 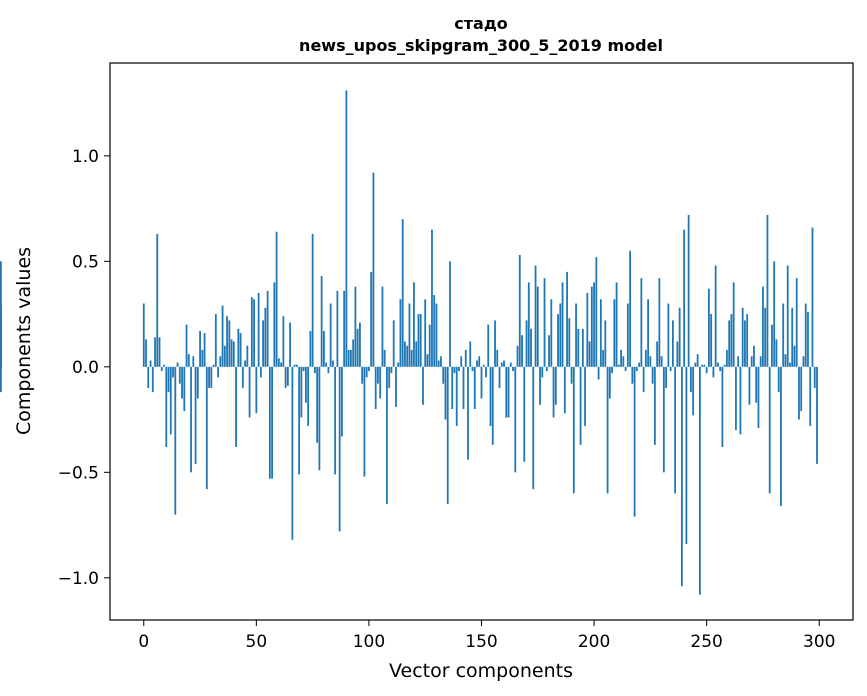 I want to click on y-tick-label: −1.0, so click(x=78, y=579).